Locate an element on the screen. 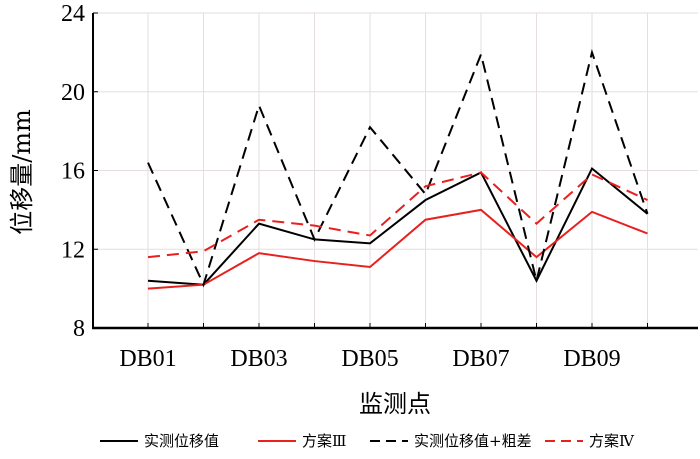 The image size is (700, 459). legend-label: 实测位移值+粗差 is located at coordinates (473, 441).